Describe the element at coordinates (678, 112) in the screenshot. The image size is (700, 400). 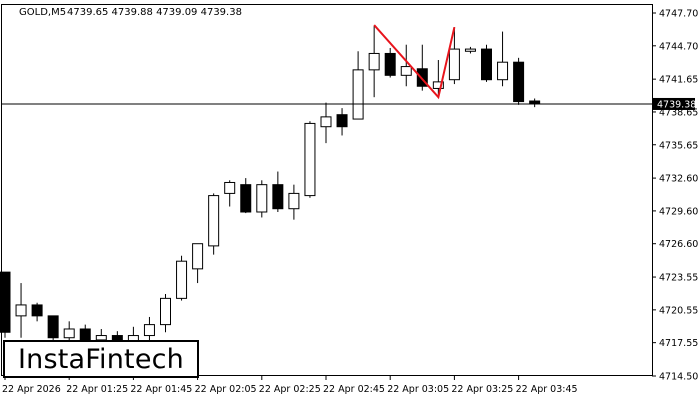
I see `price-tick-label: 4738.65` at that location.